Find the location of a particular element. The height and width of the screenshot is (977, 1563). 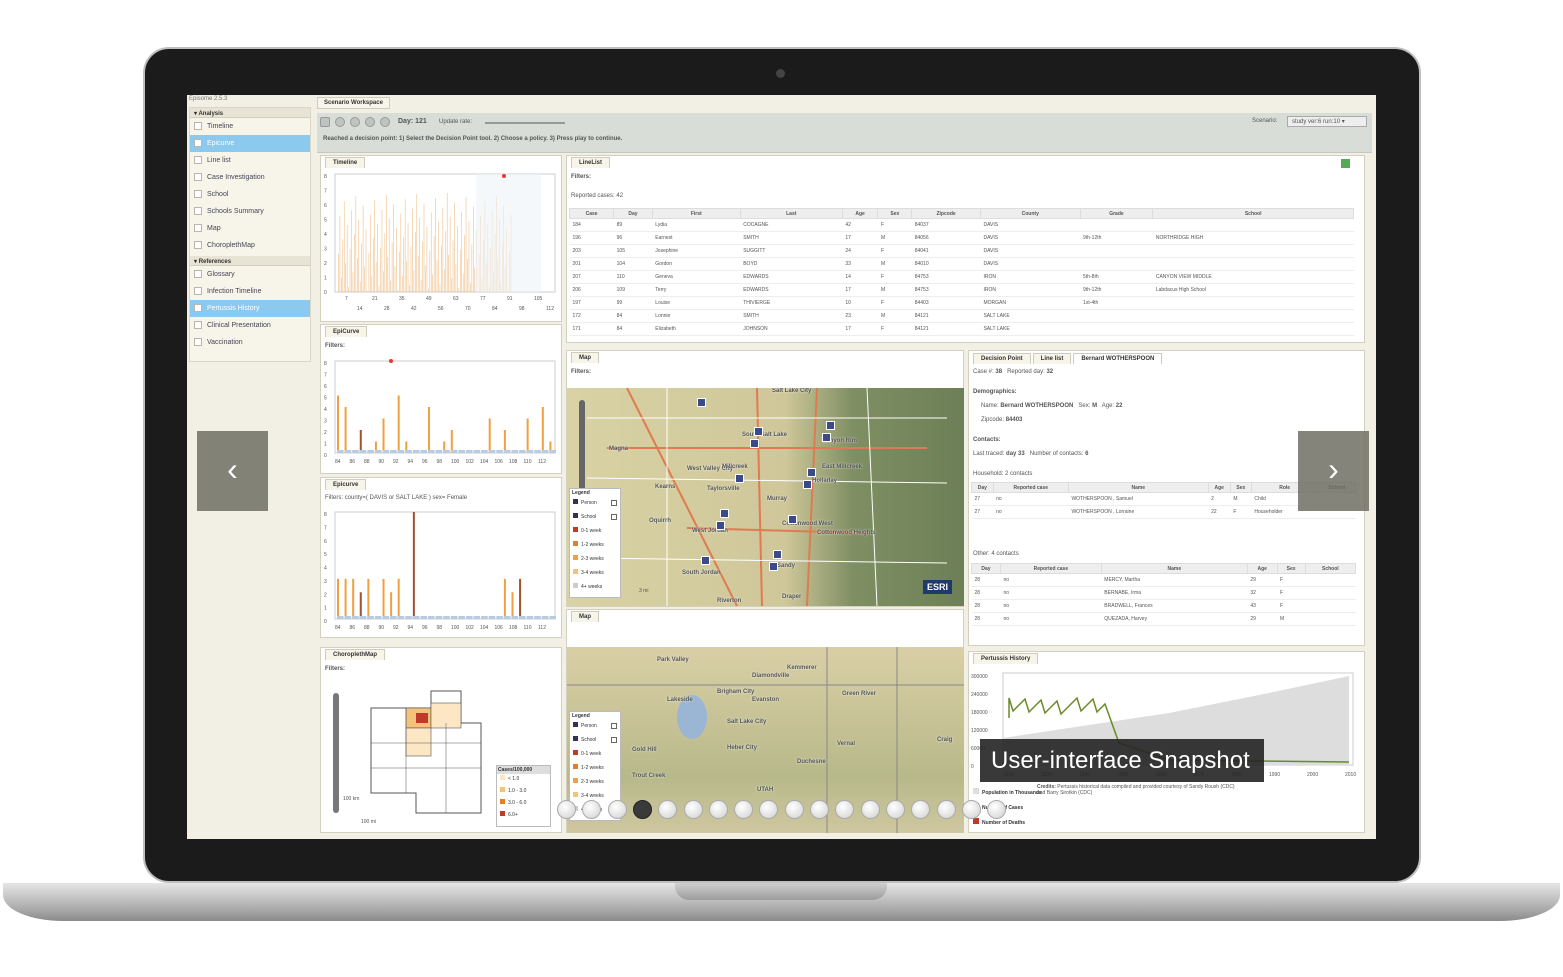

tab-investigation-2: Bernard WOTHERSPOON is located at coordinates (1118, 358).